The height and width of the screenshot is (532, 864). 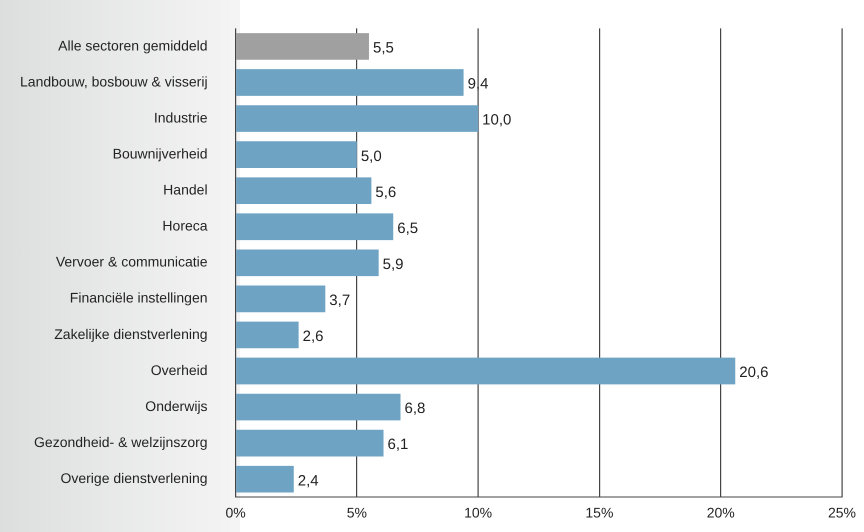 What do you see at coordinates (385, 192) in the screenshot?
I see `data-label: 5,6` at bounding box center [385, 192].